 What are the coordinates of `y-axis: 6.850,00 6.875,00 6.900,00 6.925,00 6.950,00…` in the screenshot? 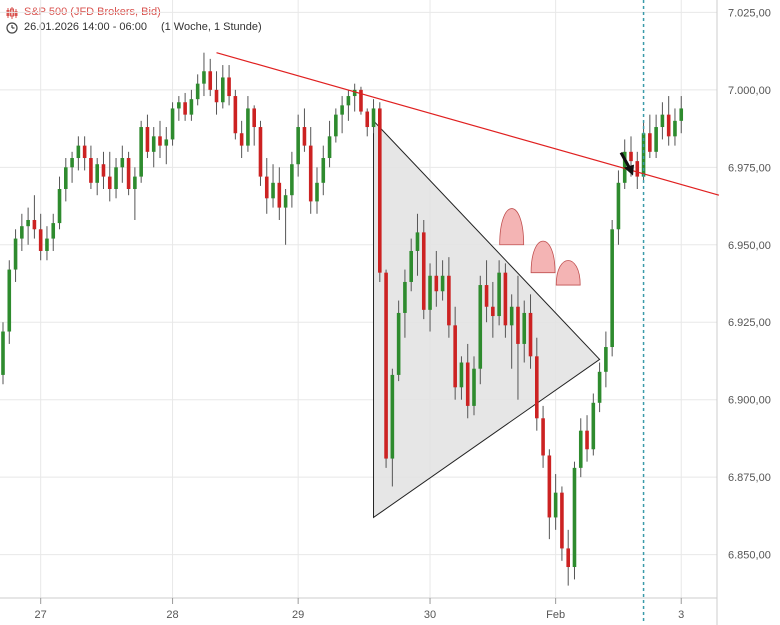 It's located at (749, 284).